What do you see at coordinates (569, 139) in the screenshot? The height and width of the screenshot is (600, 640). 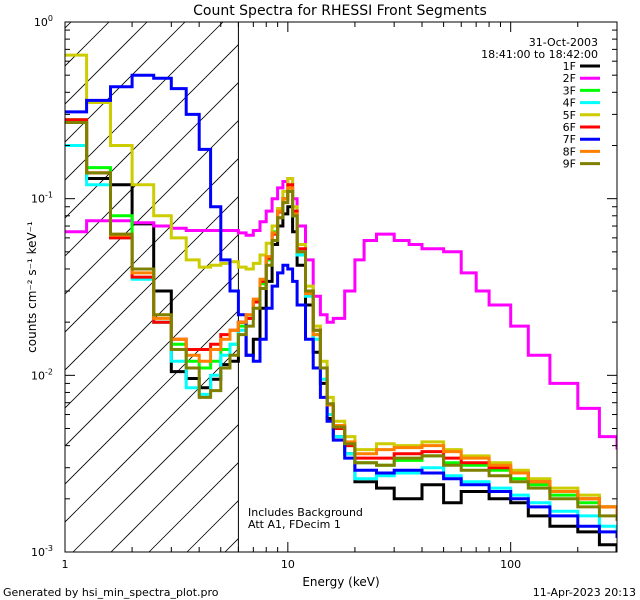 I see `legend-label-7F: 7F` at bounding box center [569, 139].